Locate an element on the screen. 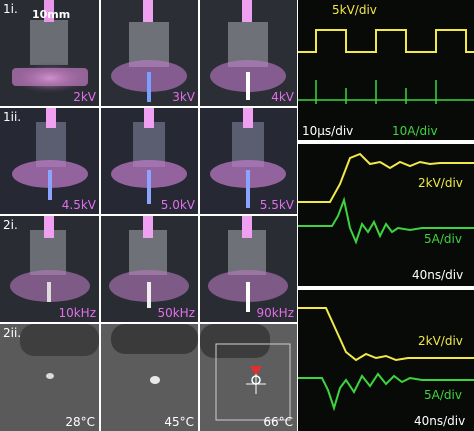 This screenshot has height=431, width=474. time-scale-label: 10µs/div is located at coordinates (328, 131).